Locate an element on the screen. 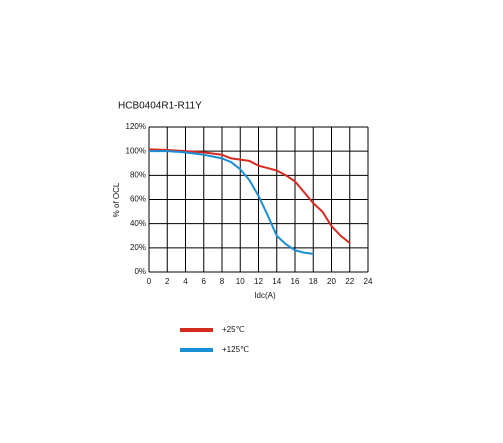 The width and height of the screenshot is (503, 443). x-tick-label: 6 is located at coordinates (204, 281).